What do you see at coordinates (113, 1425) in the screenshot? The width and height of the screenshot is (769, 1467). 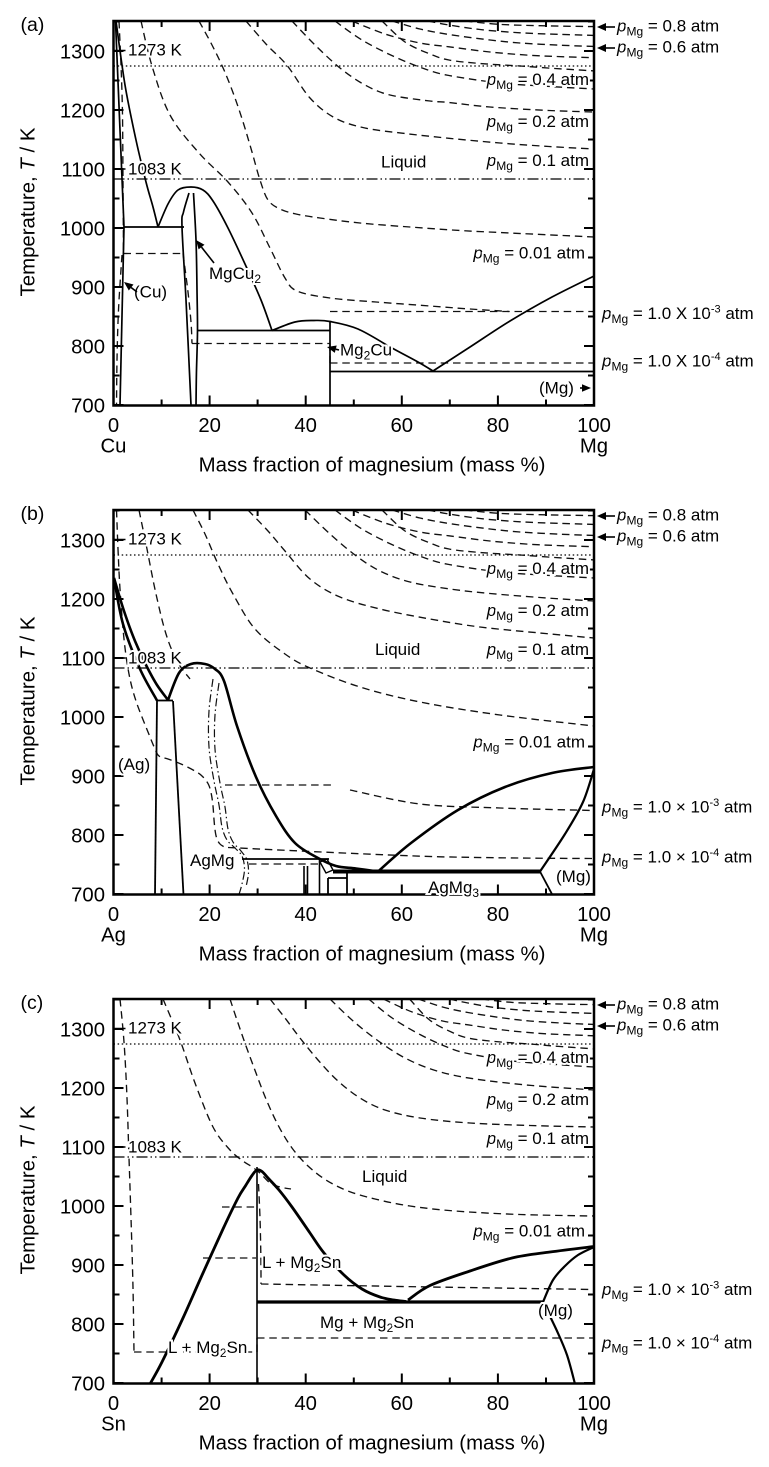 I see `svg-text: Sn` at bounding box center [113, 1425].